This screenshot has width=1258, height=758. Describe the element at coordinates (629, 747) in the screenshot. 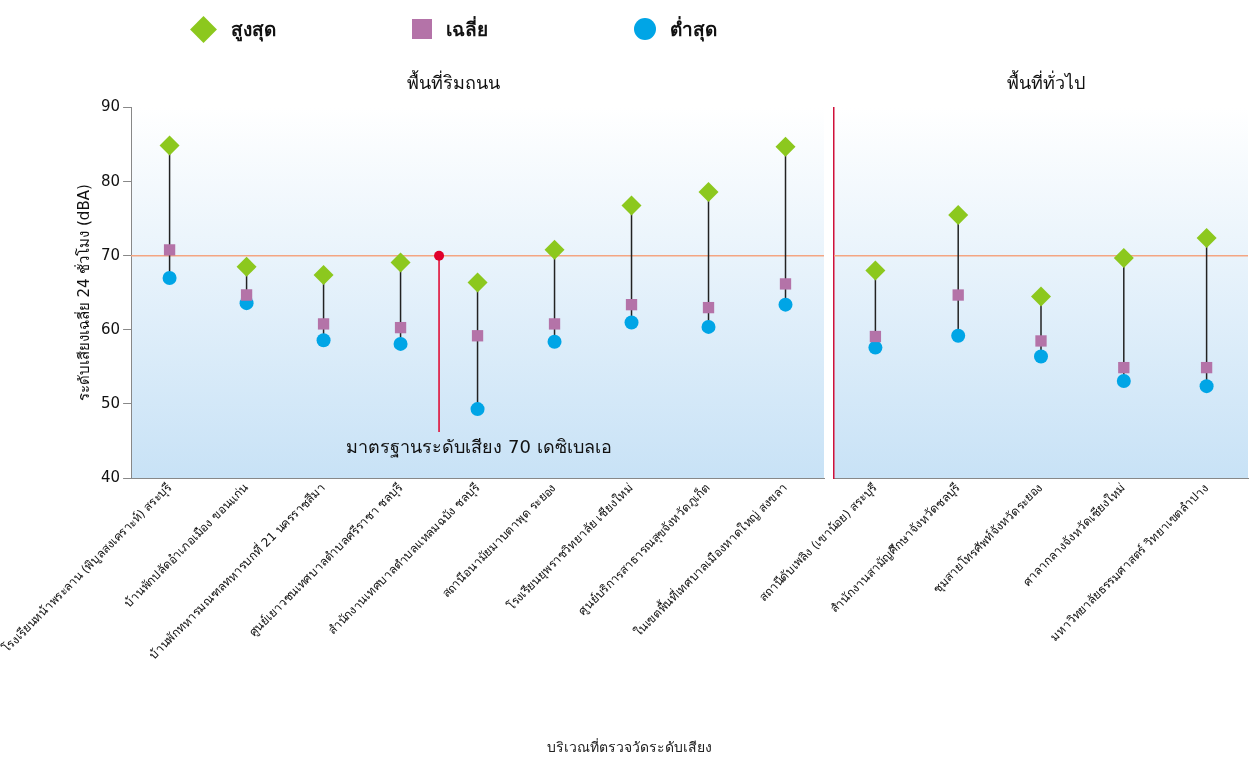

I see `x-axis-title: บริเวณที่ตรวจวัดระดับเสียง` at that location.